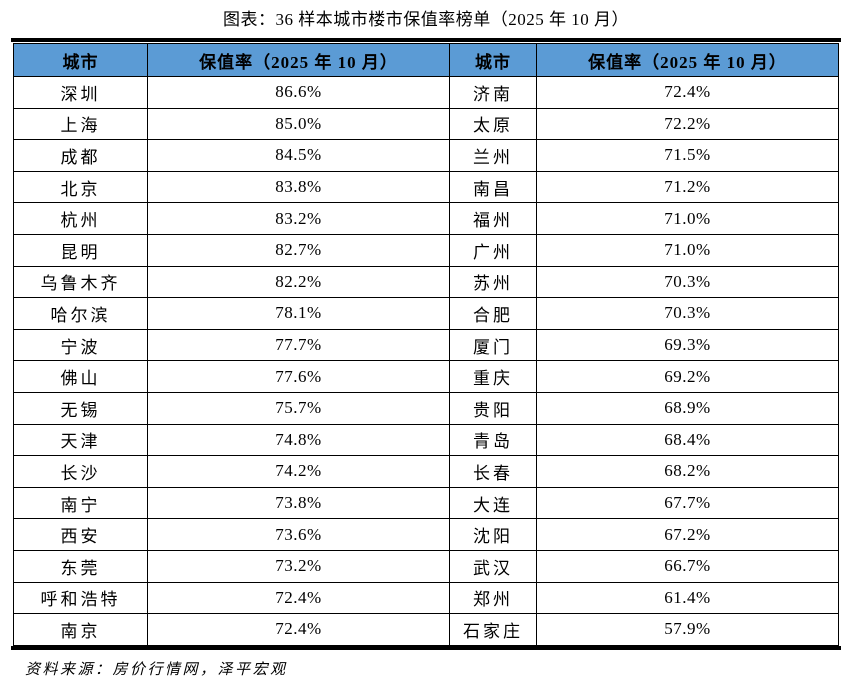 The height and width of the screenshot is (686, 852). Describe the element at coordinates (687, 124) in the screenshot. I see `rate-cell-right: 72.2%` at that location.